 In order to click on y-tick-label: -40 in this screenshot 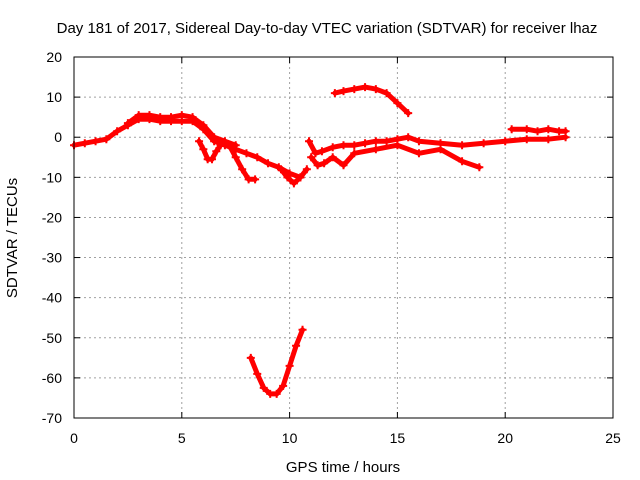, I will do `click(52, 298)`.